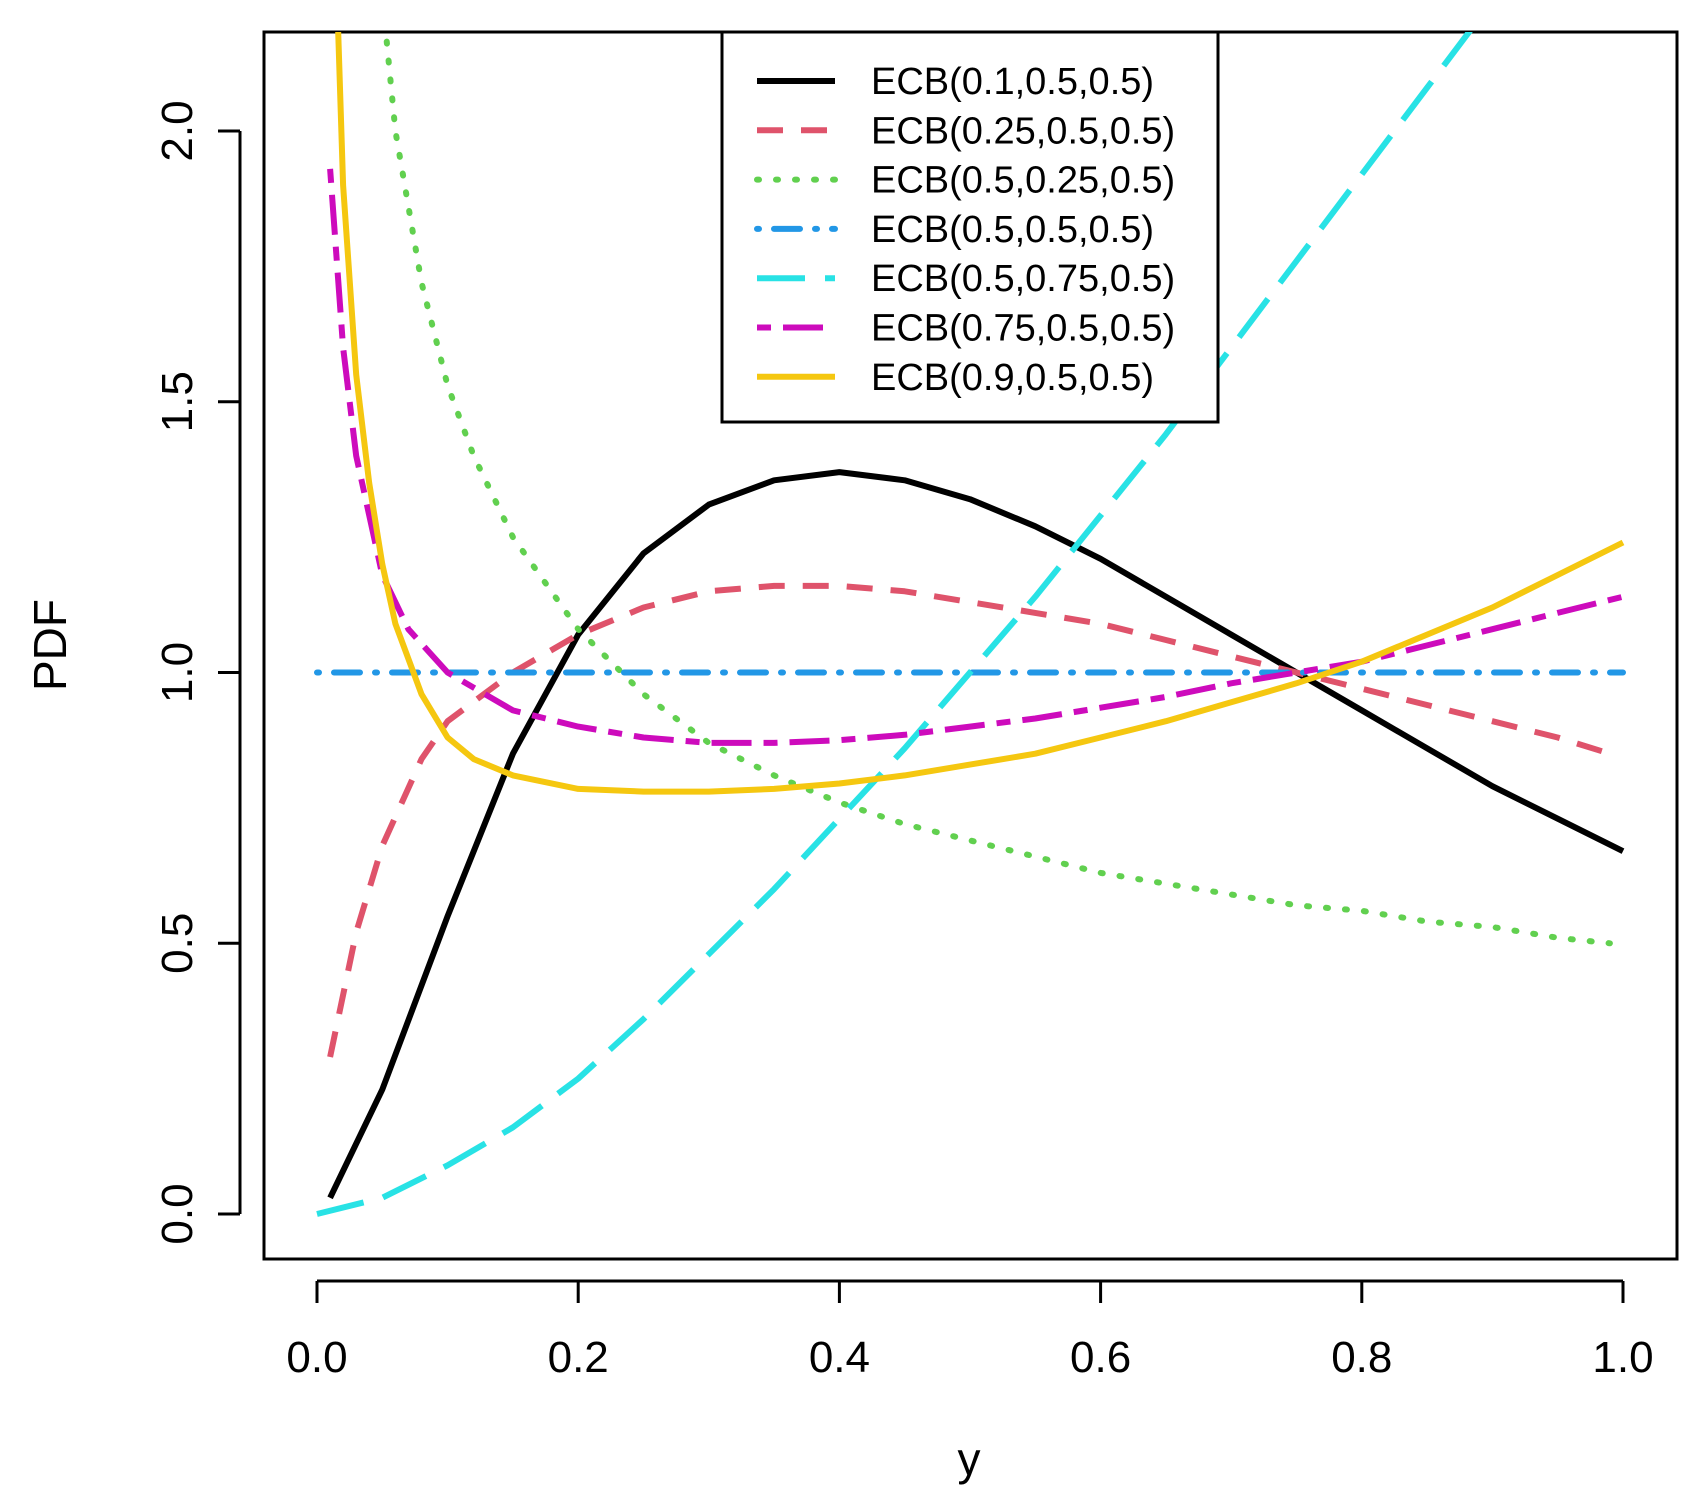 Image resolution: width=1707 pixels, height=1496 pixels. I want to click on y-axis: 0.0 0.5 1.0 1.5 2.0, so click(197, 672).